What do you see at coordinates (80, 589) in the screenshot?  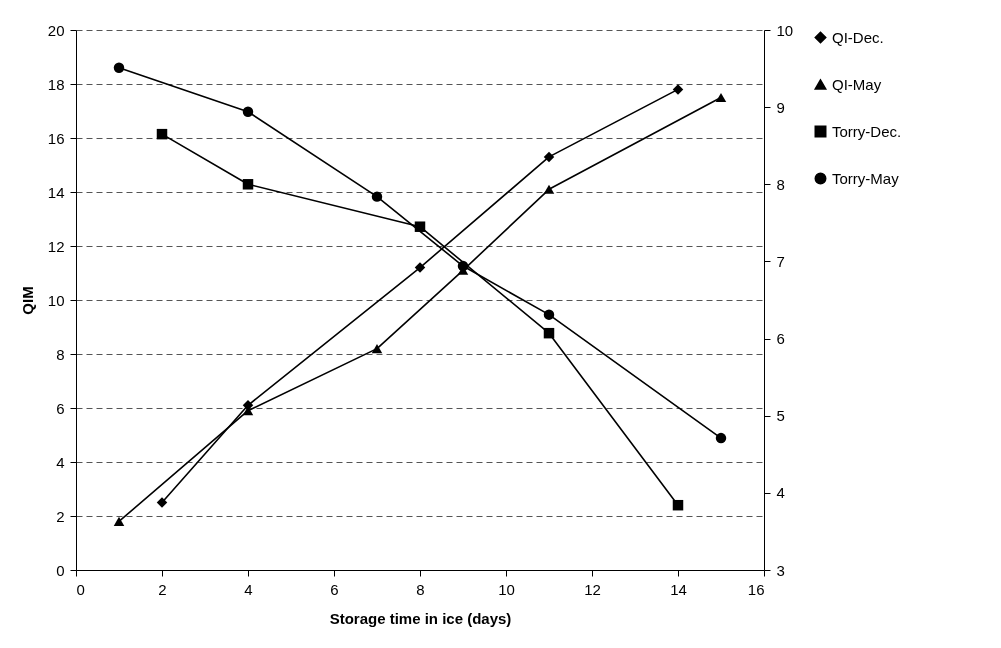 I see `x-tick-label: 0` at bounding box center [80, 589].